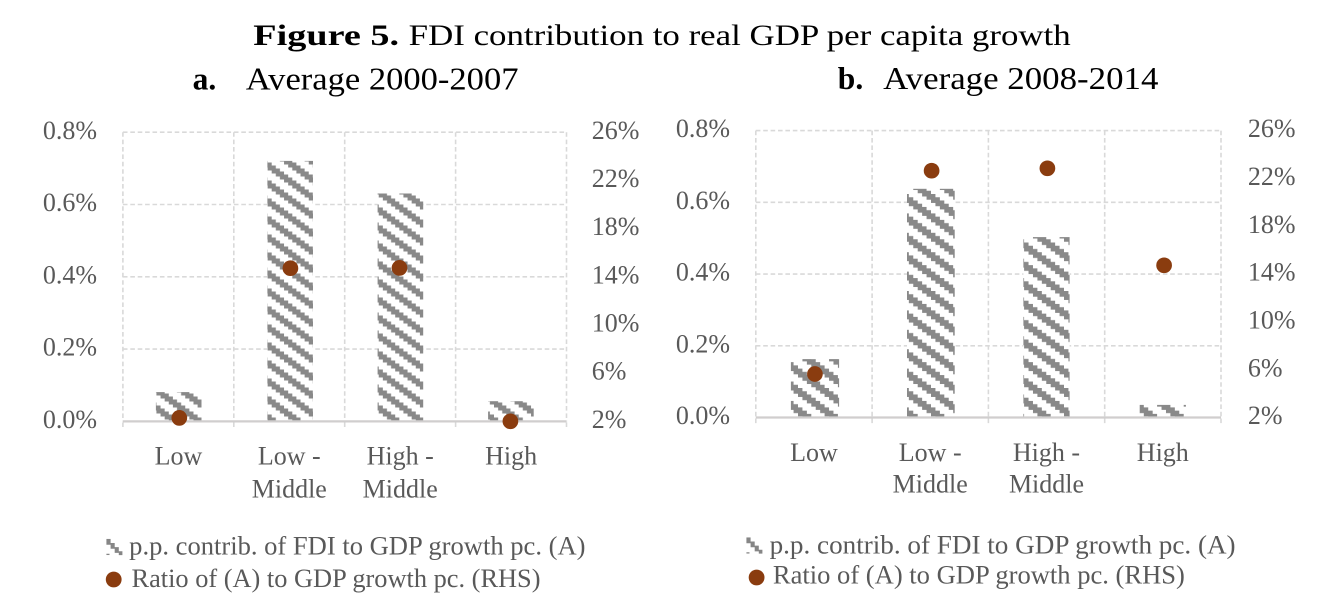  Describe the element at coordinates (326, 35) in the screenshot. I see `svg-text: Figure 5.` at that location.